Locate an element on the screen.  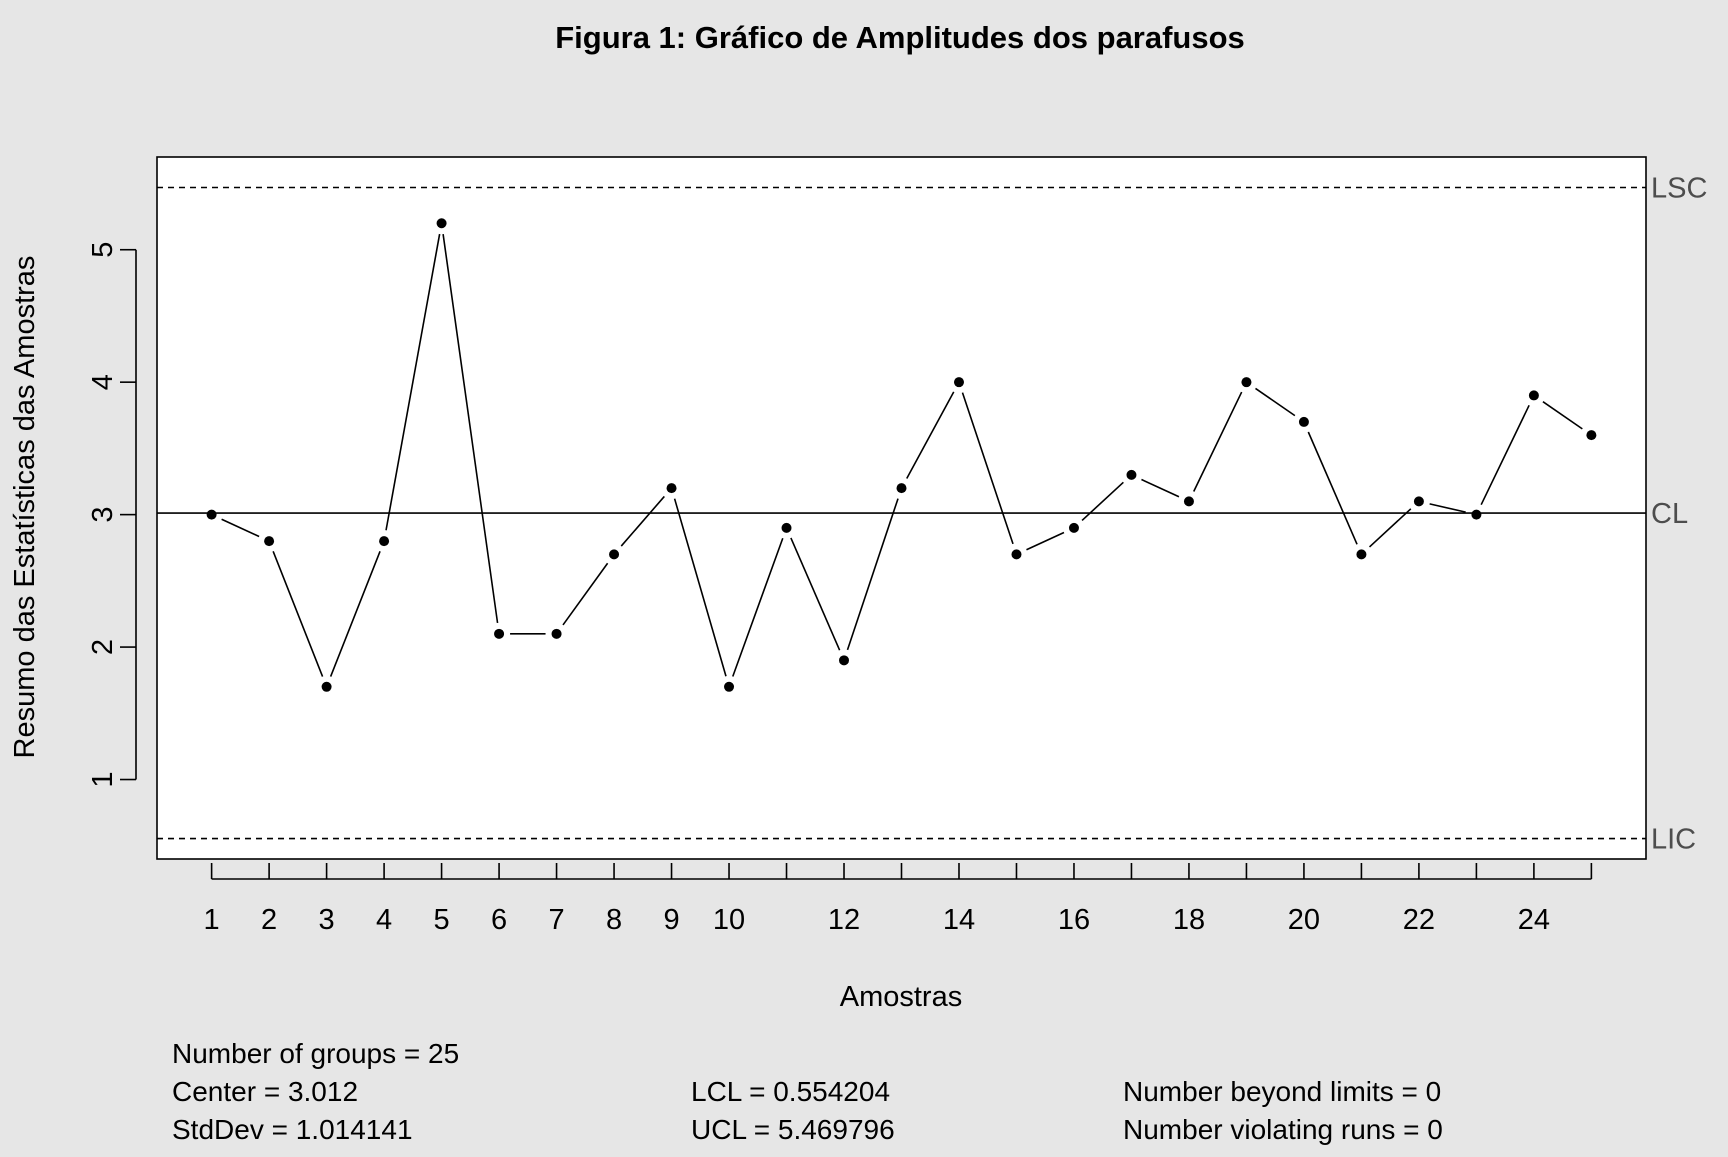
stat-beyond-limits: Number beyond limits = 0 is located at coordinates (1282, 1091).